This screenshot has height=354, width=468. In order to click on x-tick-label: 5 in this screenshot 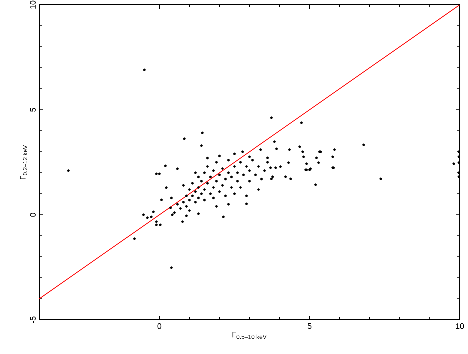, I will do `click(310, 327)`.